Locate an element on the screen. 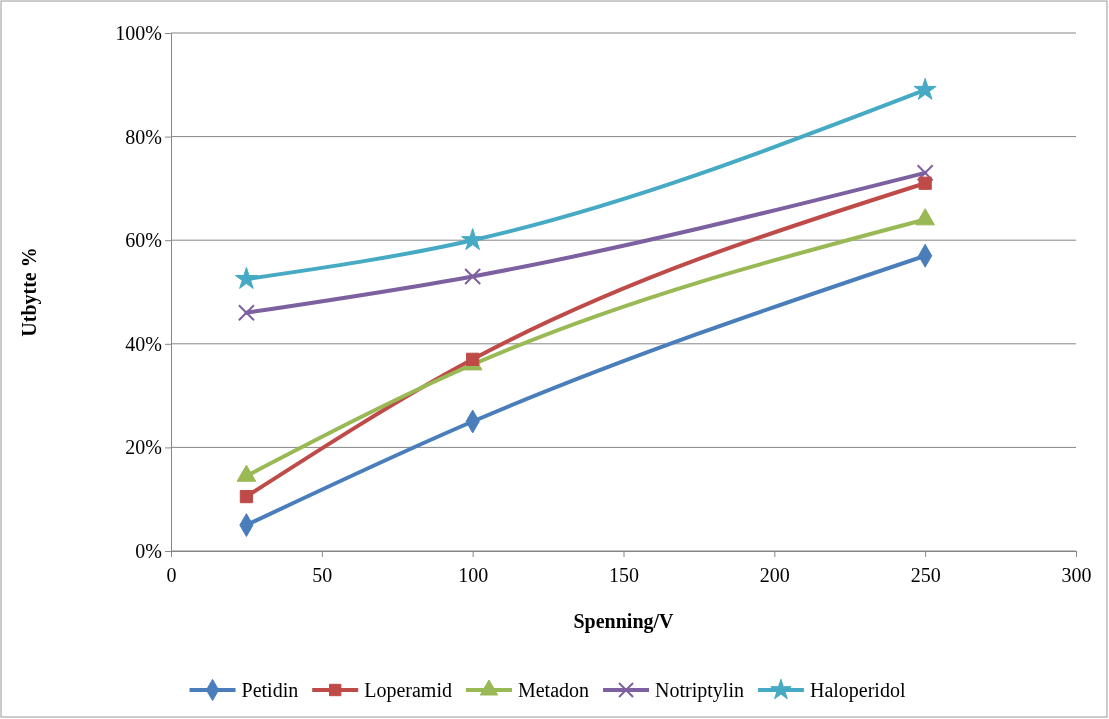 The image size is (1109, 719). legend-label: Notriptylin is located at coordinates (699, 690).